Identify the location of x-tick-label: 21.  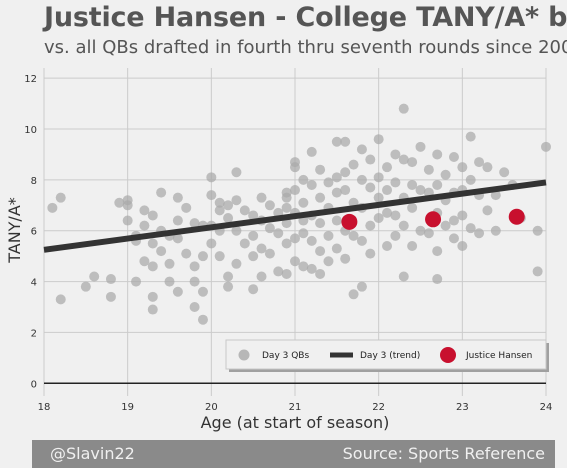
(295, 407).